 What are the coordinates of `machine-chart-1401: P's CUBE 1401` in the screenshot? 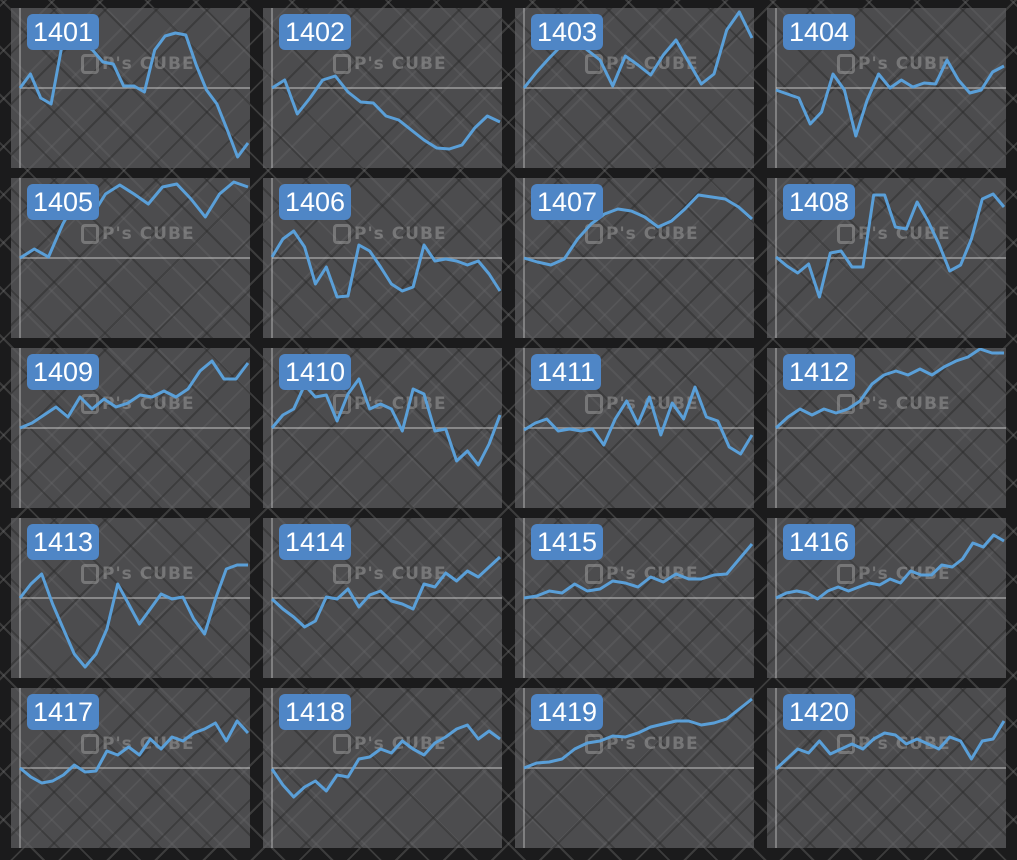 It's located at (130, 88).